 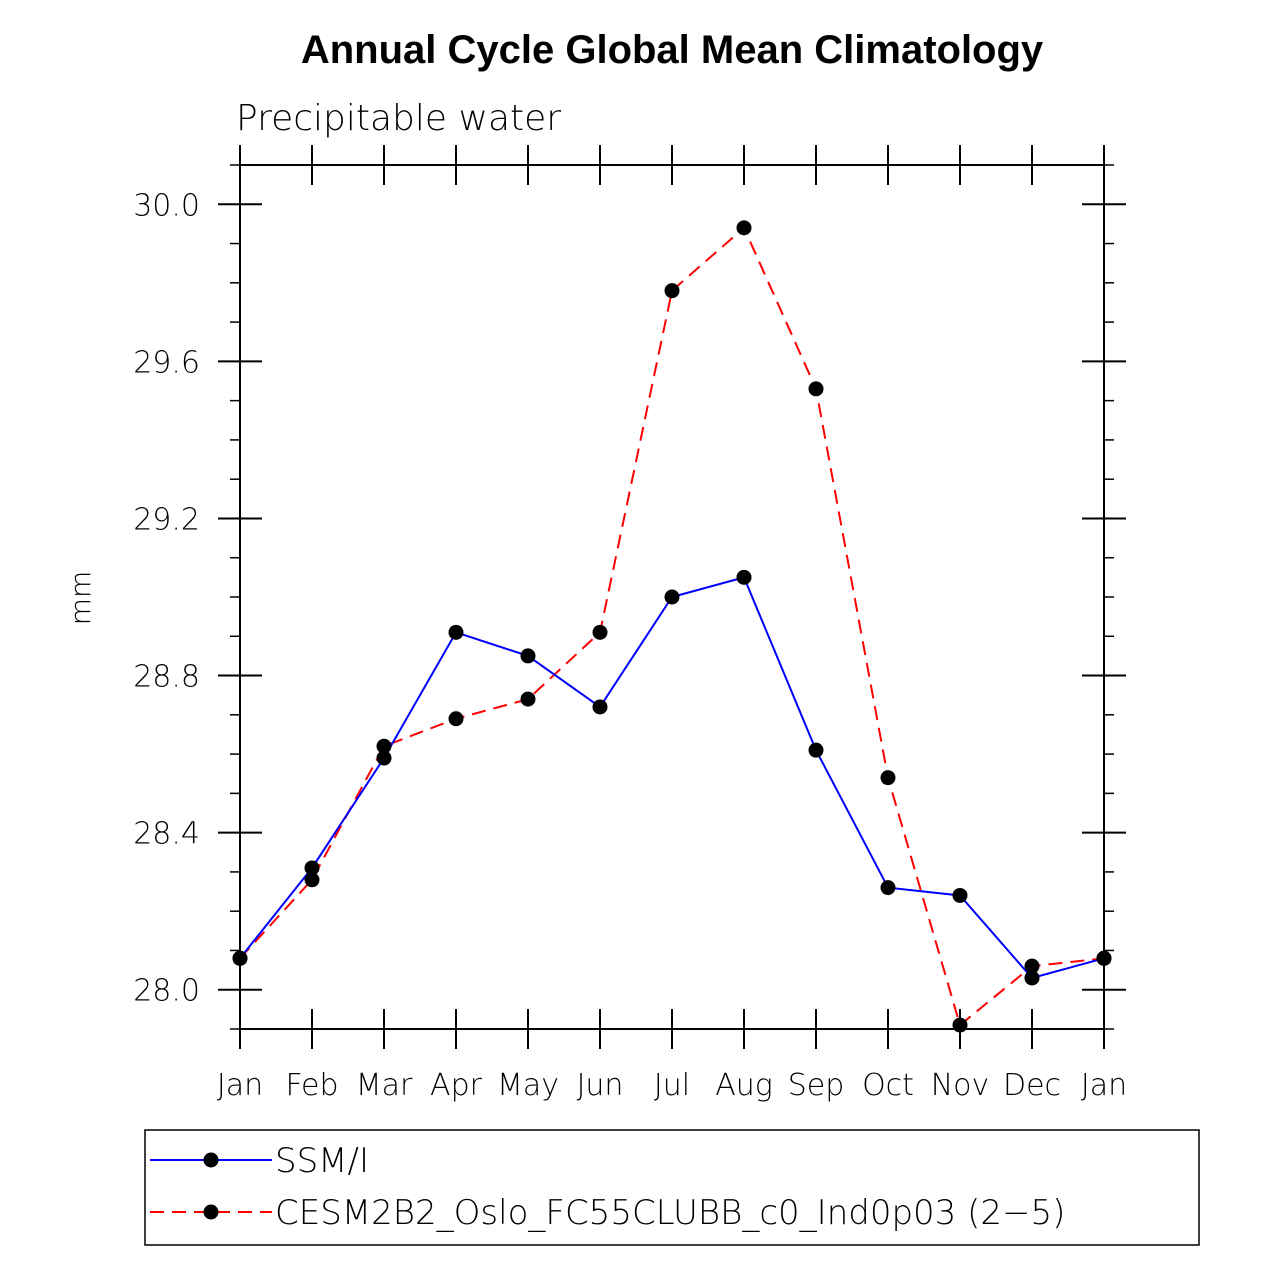 I want to click on chart-subtitle: Precipitable water, so click(x=398, y=118).